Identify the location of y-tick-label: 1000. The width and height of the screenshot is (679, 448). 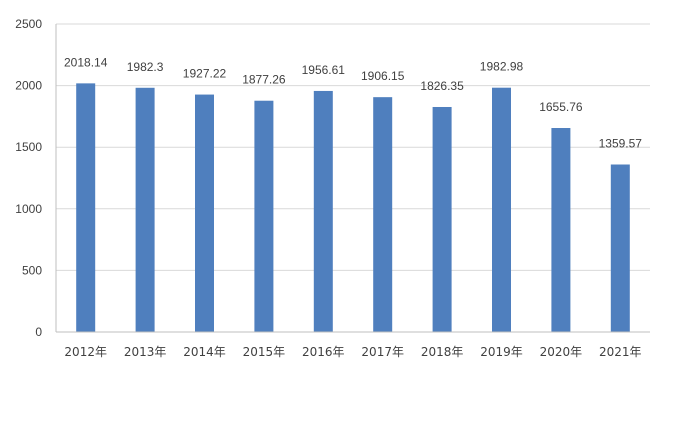
(28, 209).